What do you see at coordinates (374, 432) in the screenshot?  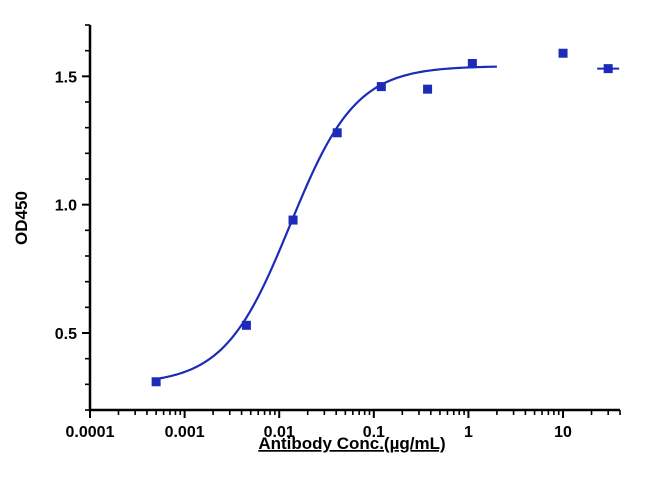 I see `svg-text: 0.1` at bounding box center [374, 432].